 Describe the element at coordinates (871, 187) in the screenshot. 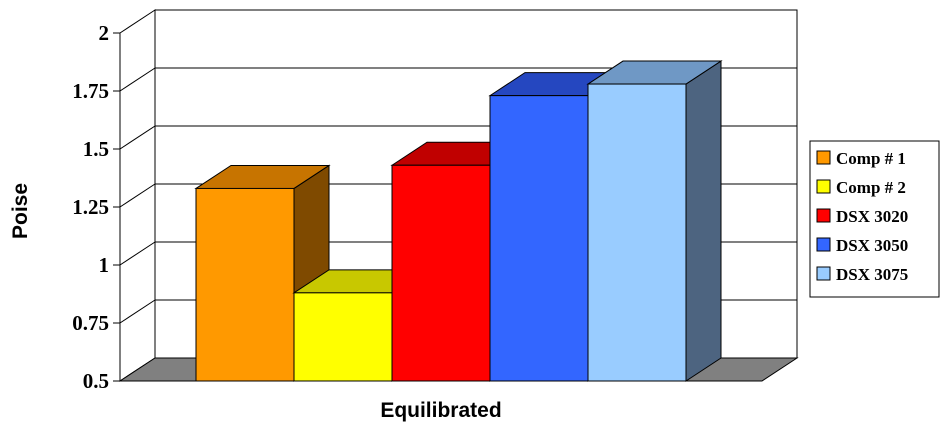

I see `legend-label: Comp # 2` at that location.